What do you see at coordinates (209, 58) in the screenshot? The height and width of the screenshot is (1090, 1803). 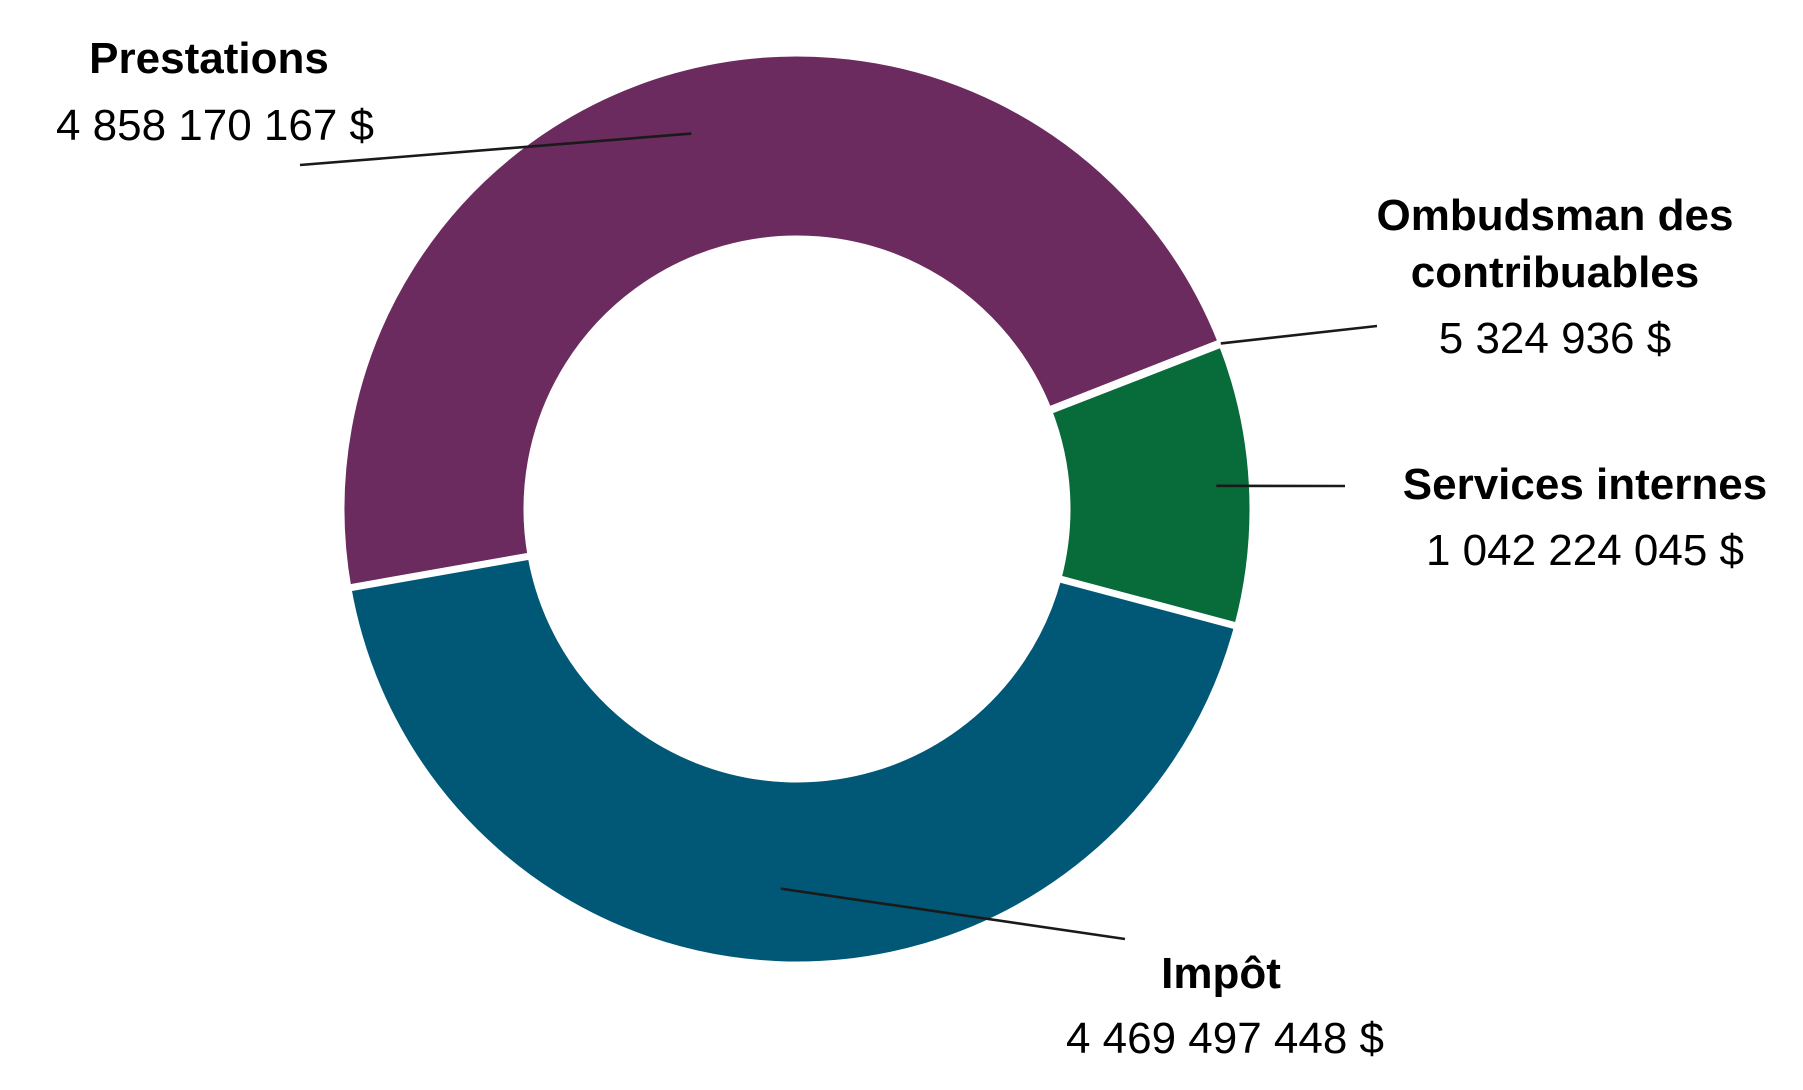 I see `slice-label-name-prestations: Prestations` at bounding box center [209, 58].